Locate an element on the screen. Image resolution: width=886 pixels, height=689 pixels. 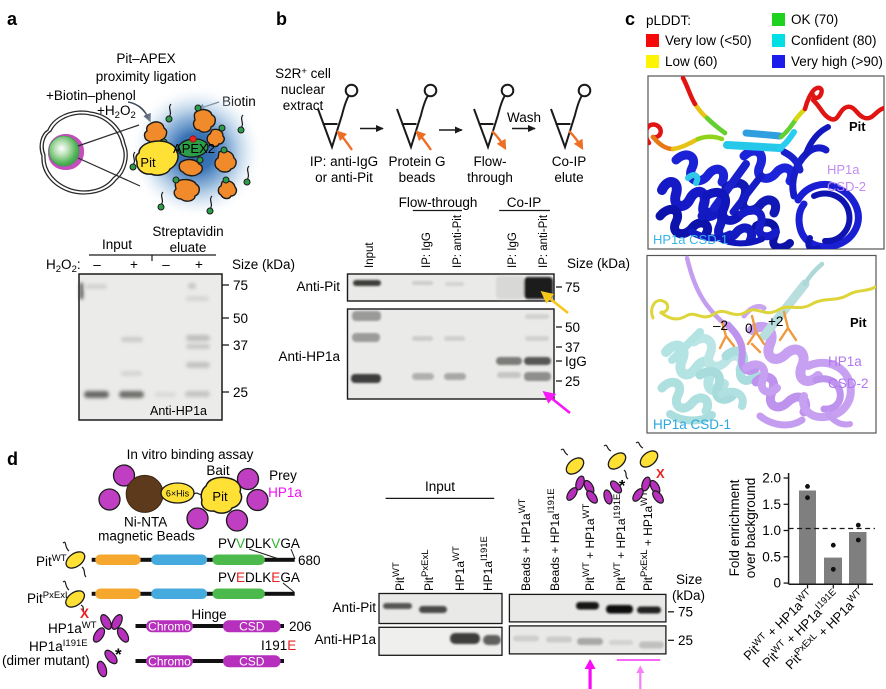
svg-text: –2 is located at coordinates (720, 325).